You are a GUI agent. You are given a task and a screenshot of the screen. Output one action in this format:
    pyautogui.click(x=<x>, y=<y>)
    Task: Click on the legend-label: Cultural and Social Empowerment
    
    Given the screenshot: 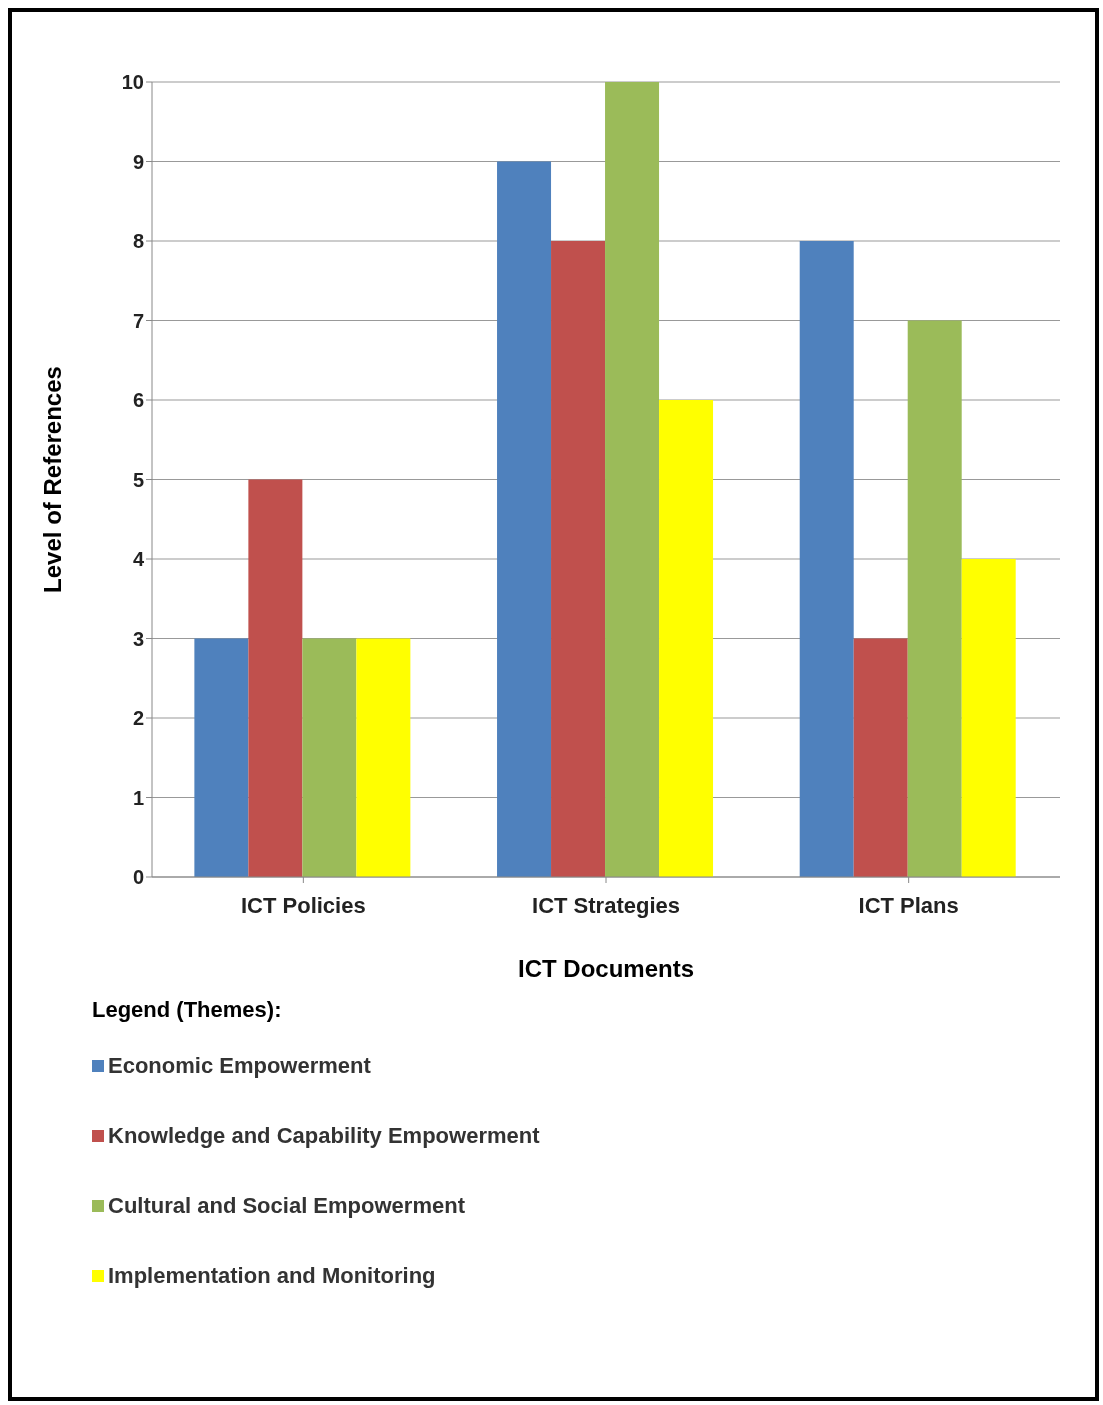 What is the action you would take?
    pyautogui.click(x=286, y=1206)
    